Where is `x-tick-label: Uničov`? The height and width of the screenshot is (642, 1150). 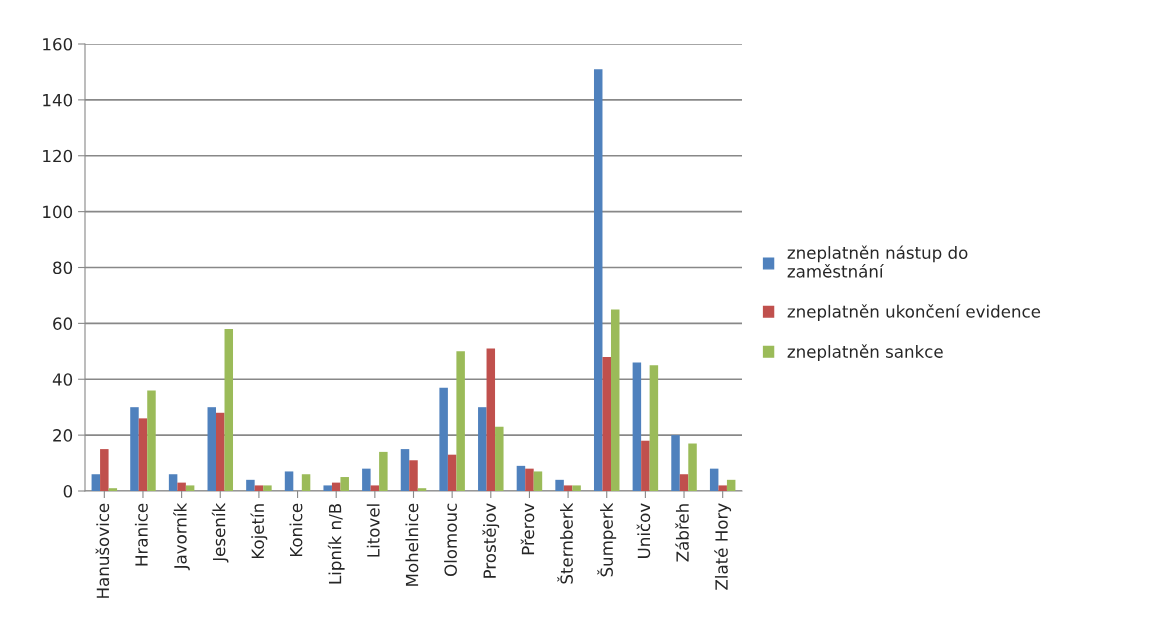 x-tick-label: Uničov is located at coordinates (643, 530).